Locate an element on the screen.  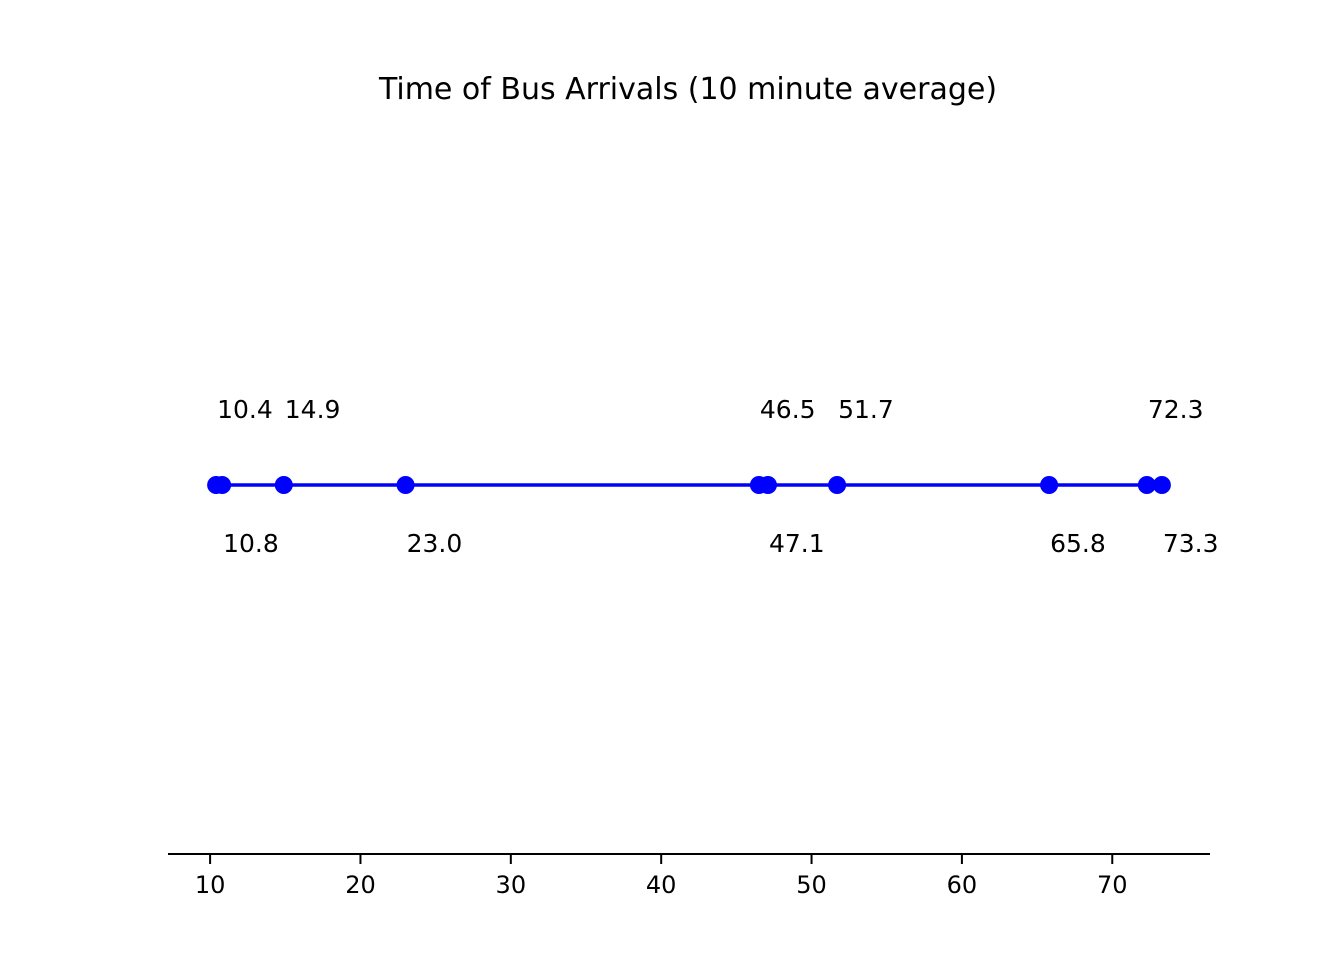
x-tick-label: 40 is located at coordinates (661, 885).